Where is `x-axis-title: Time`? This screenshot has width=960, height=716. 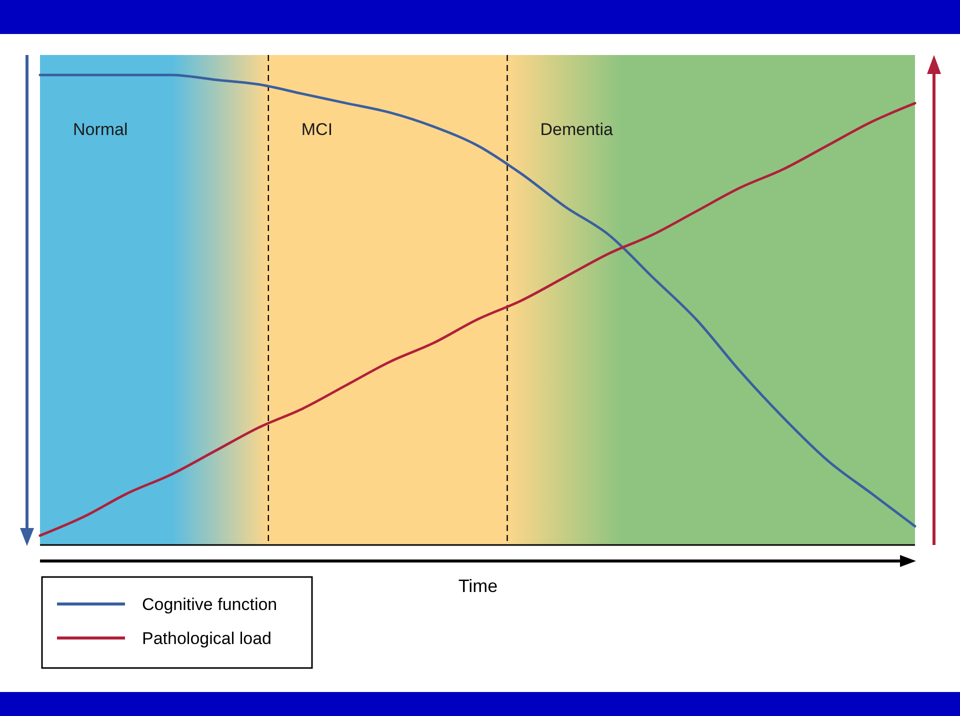 x-axis-title: Time is located at coordinates (478, 586).